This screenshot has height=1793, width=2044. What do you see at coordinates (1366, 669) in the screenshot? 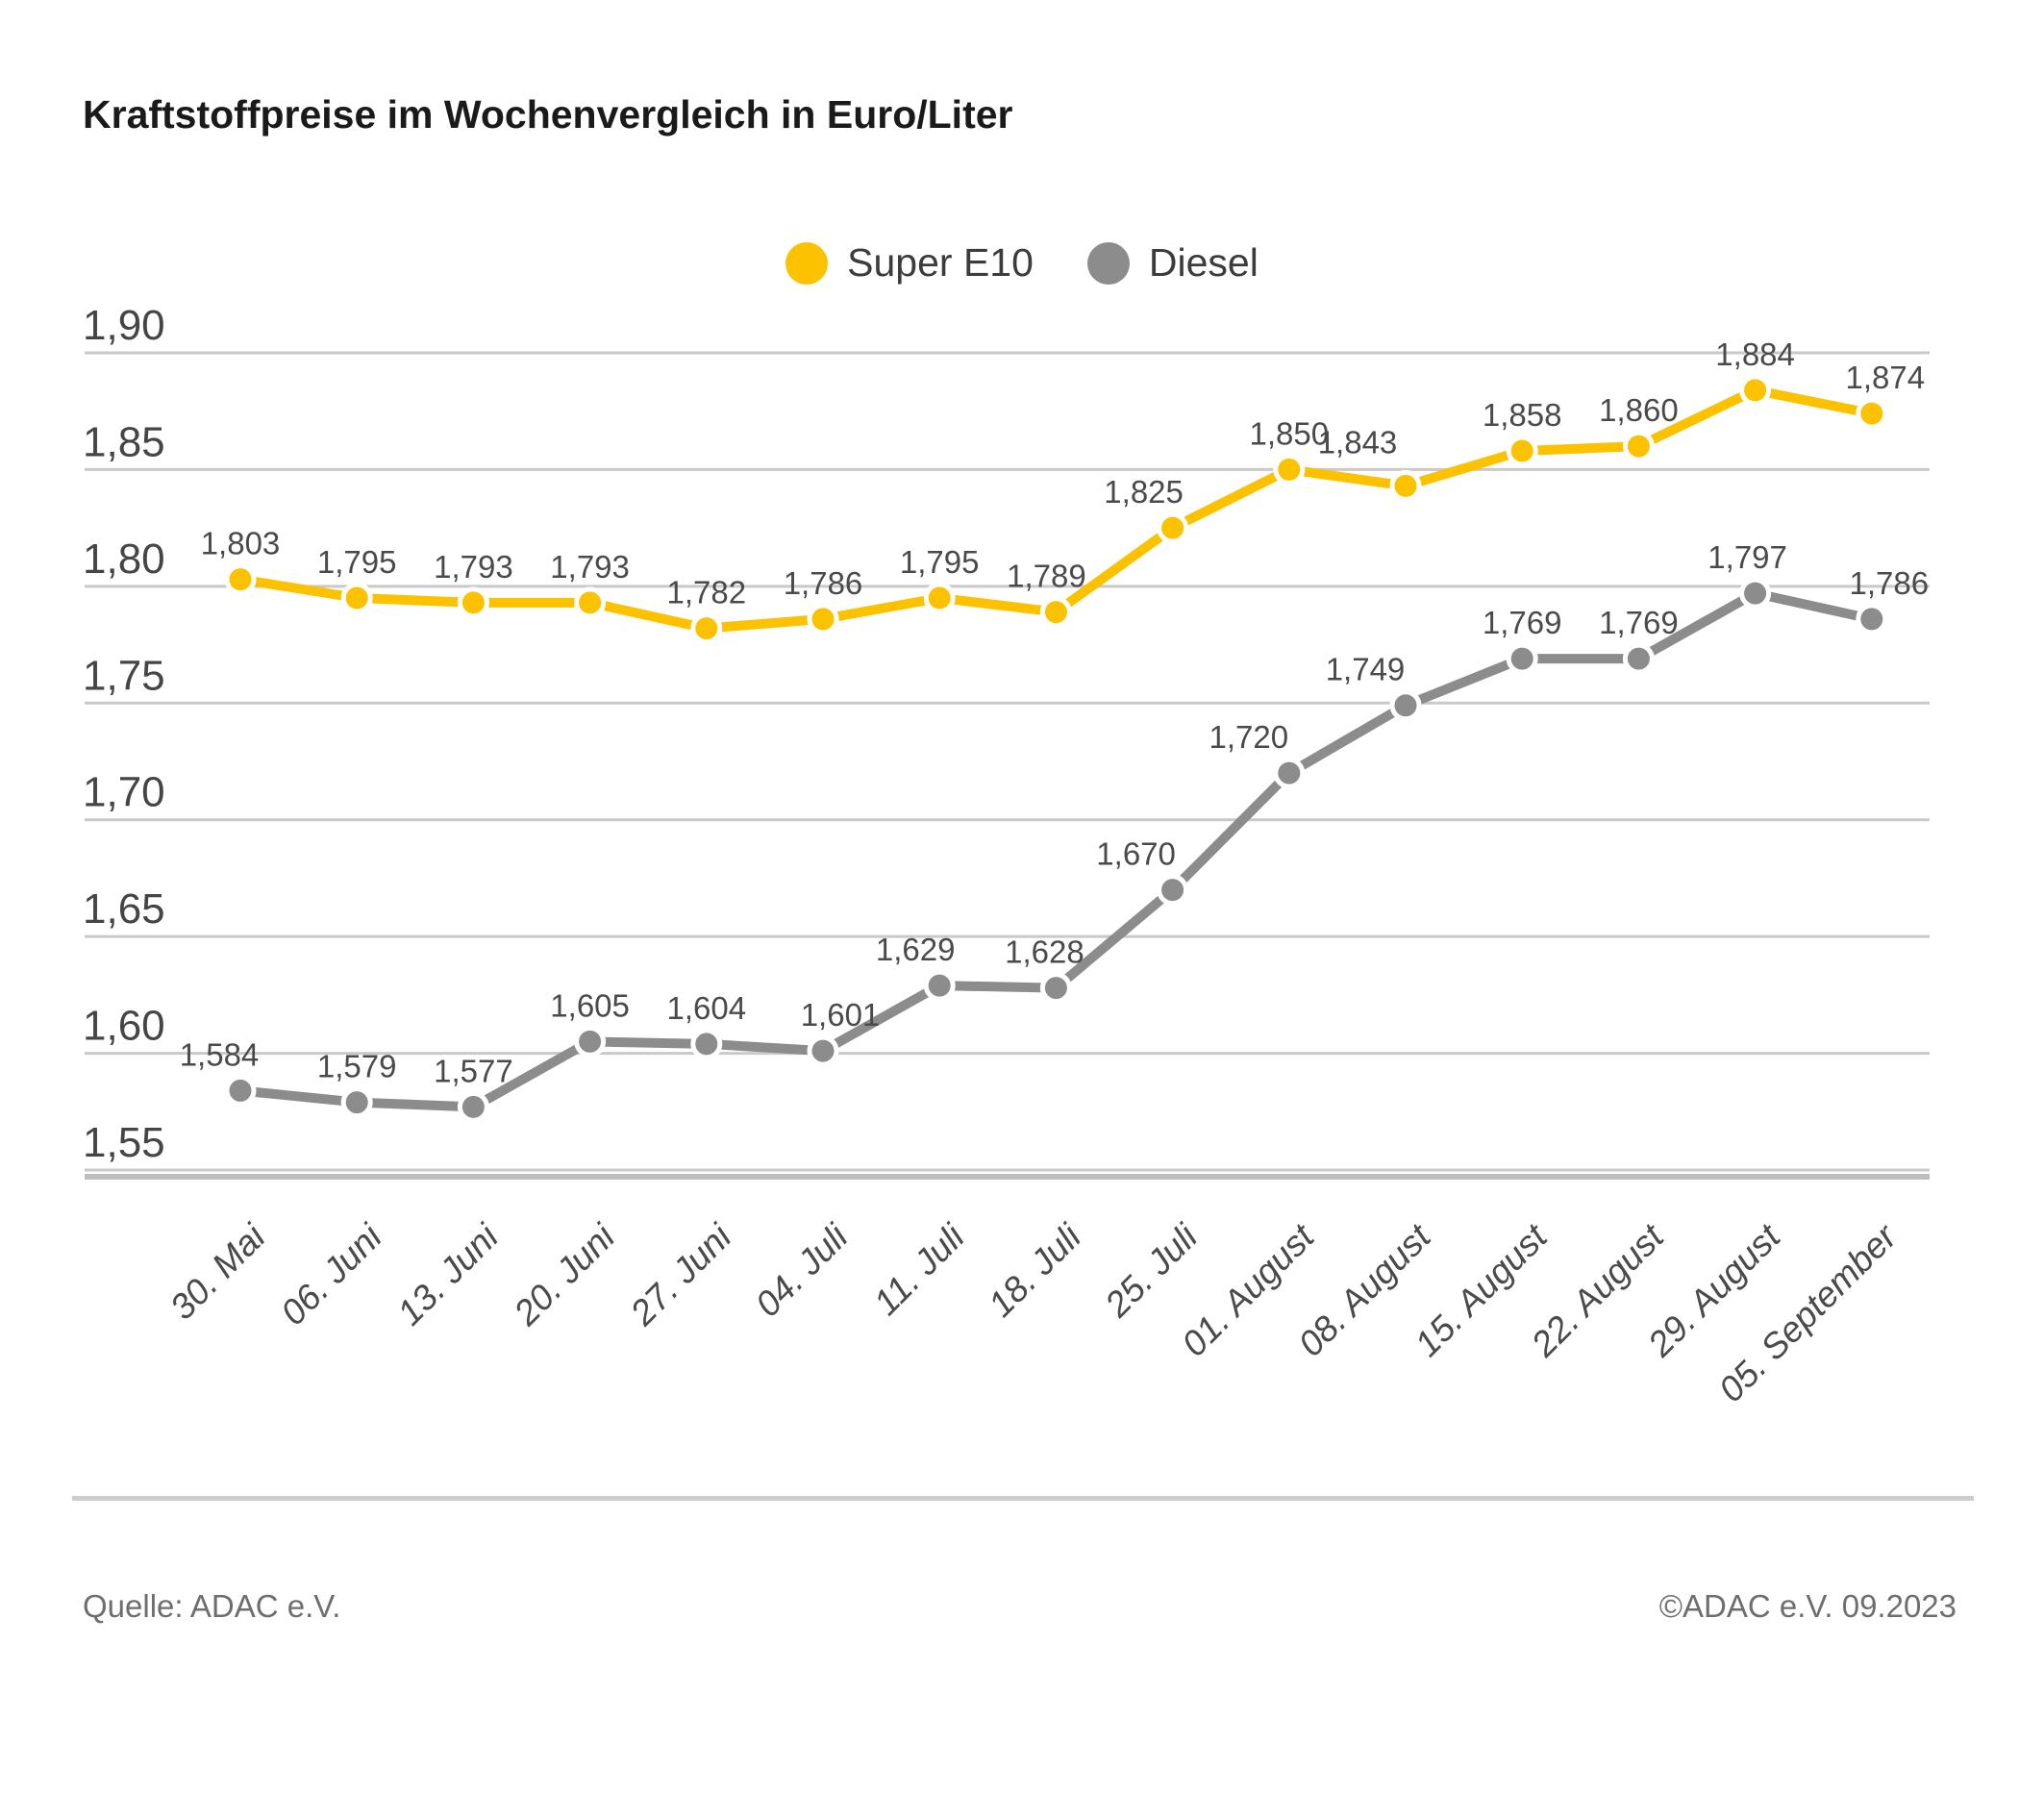
I see `data-point-label: 1,749` at bounding box center [1366, 669].